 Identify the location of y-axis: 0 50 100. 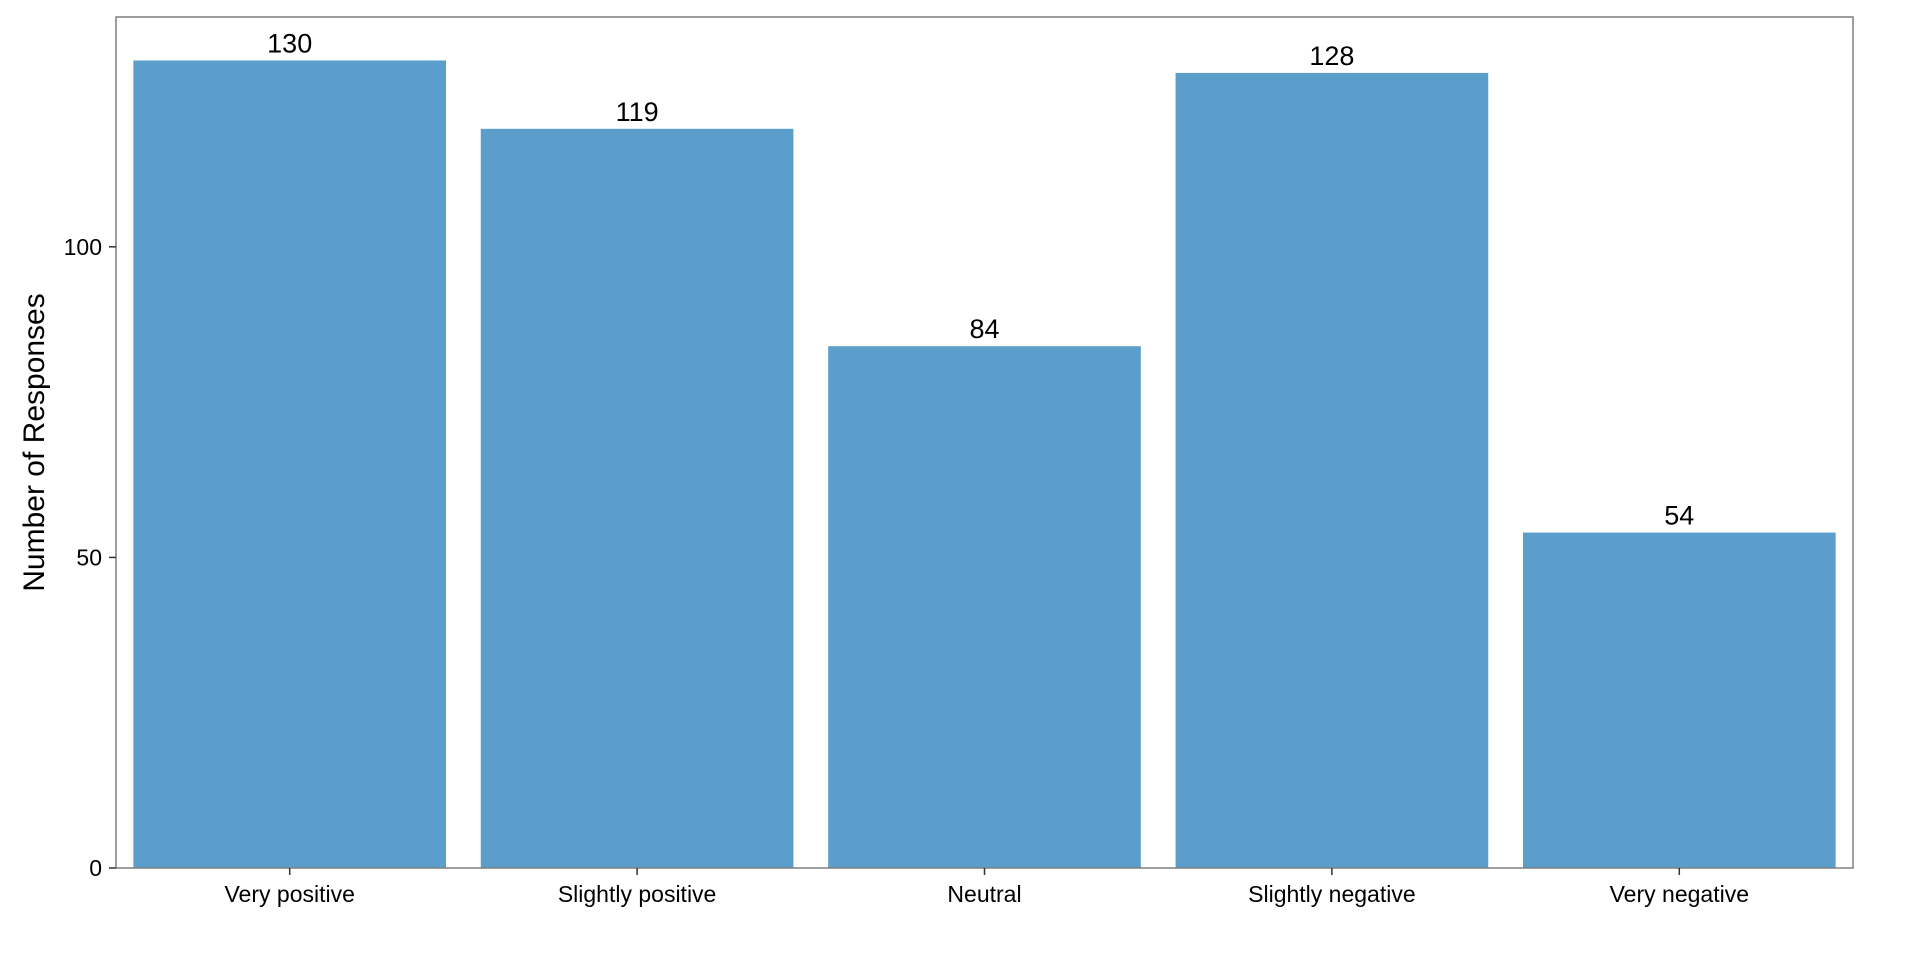
(90, 557).